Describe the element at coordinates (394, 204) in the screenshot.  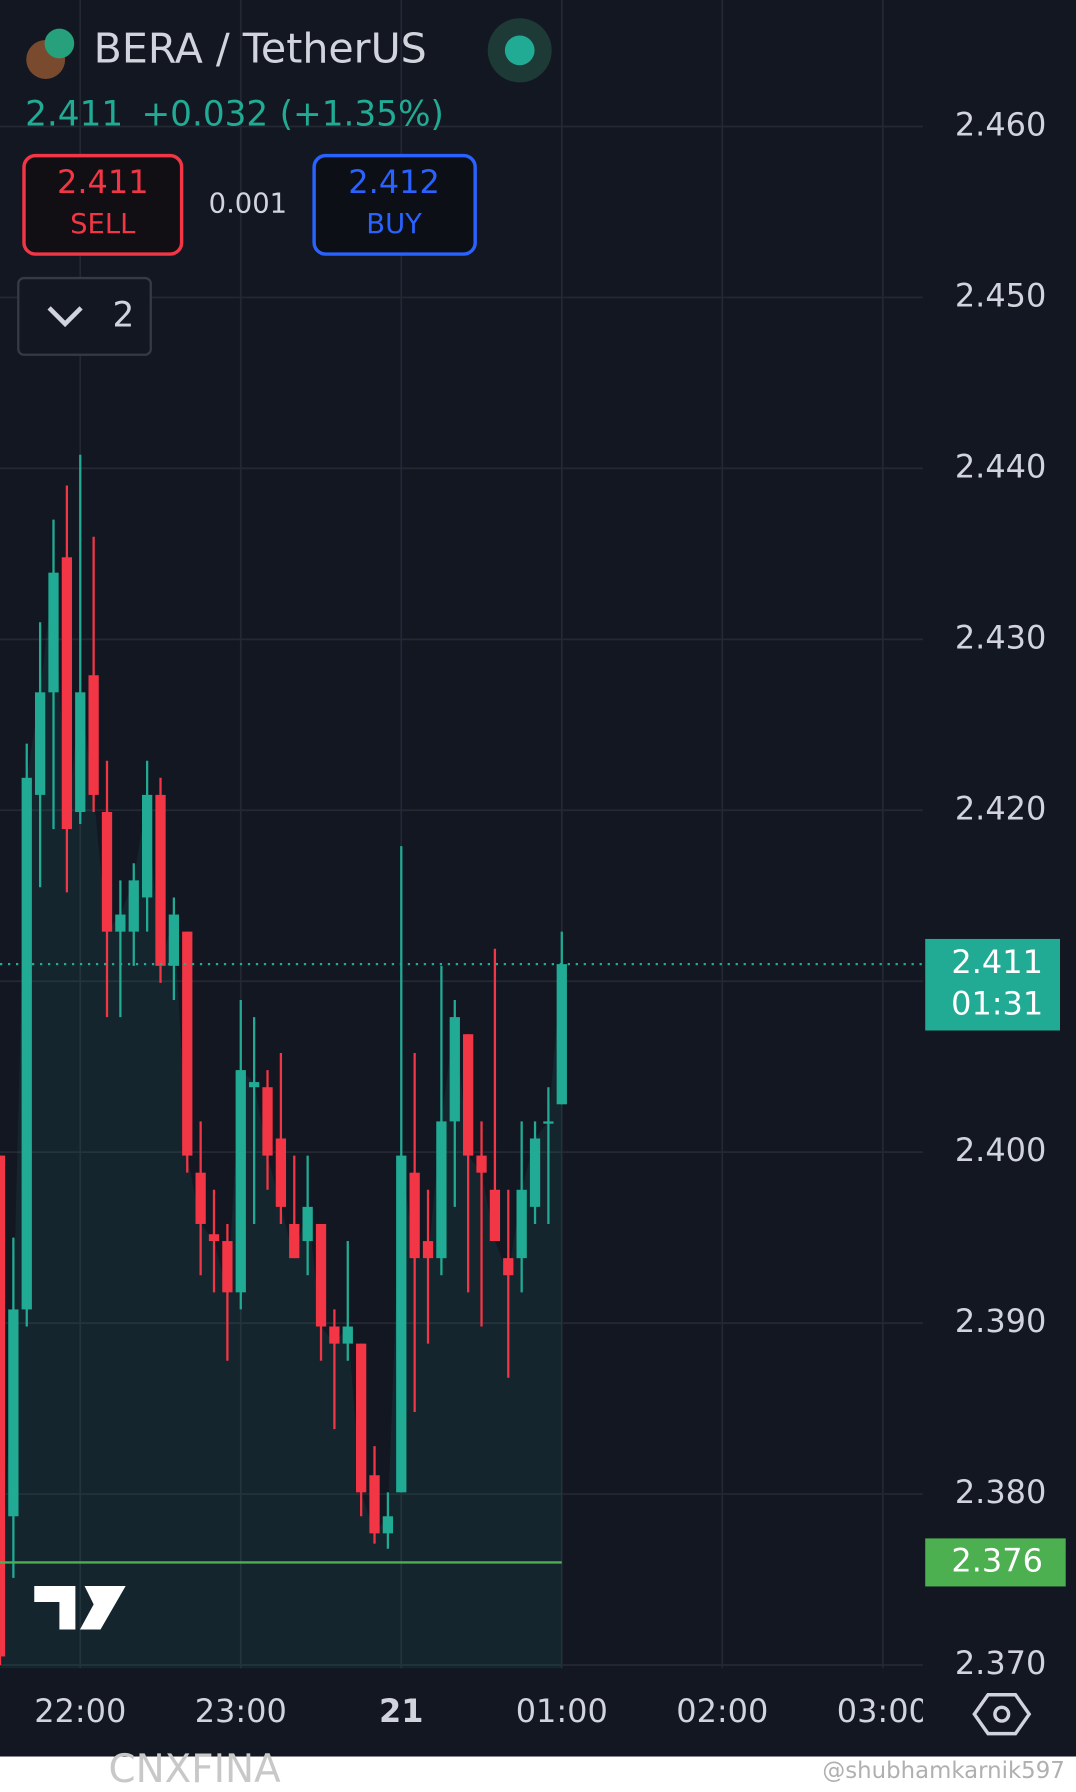
I see `buy-button` at that location.